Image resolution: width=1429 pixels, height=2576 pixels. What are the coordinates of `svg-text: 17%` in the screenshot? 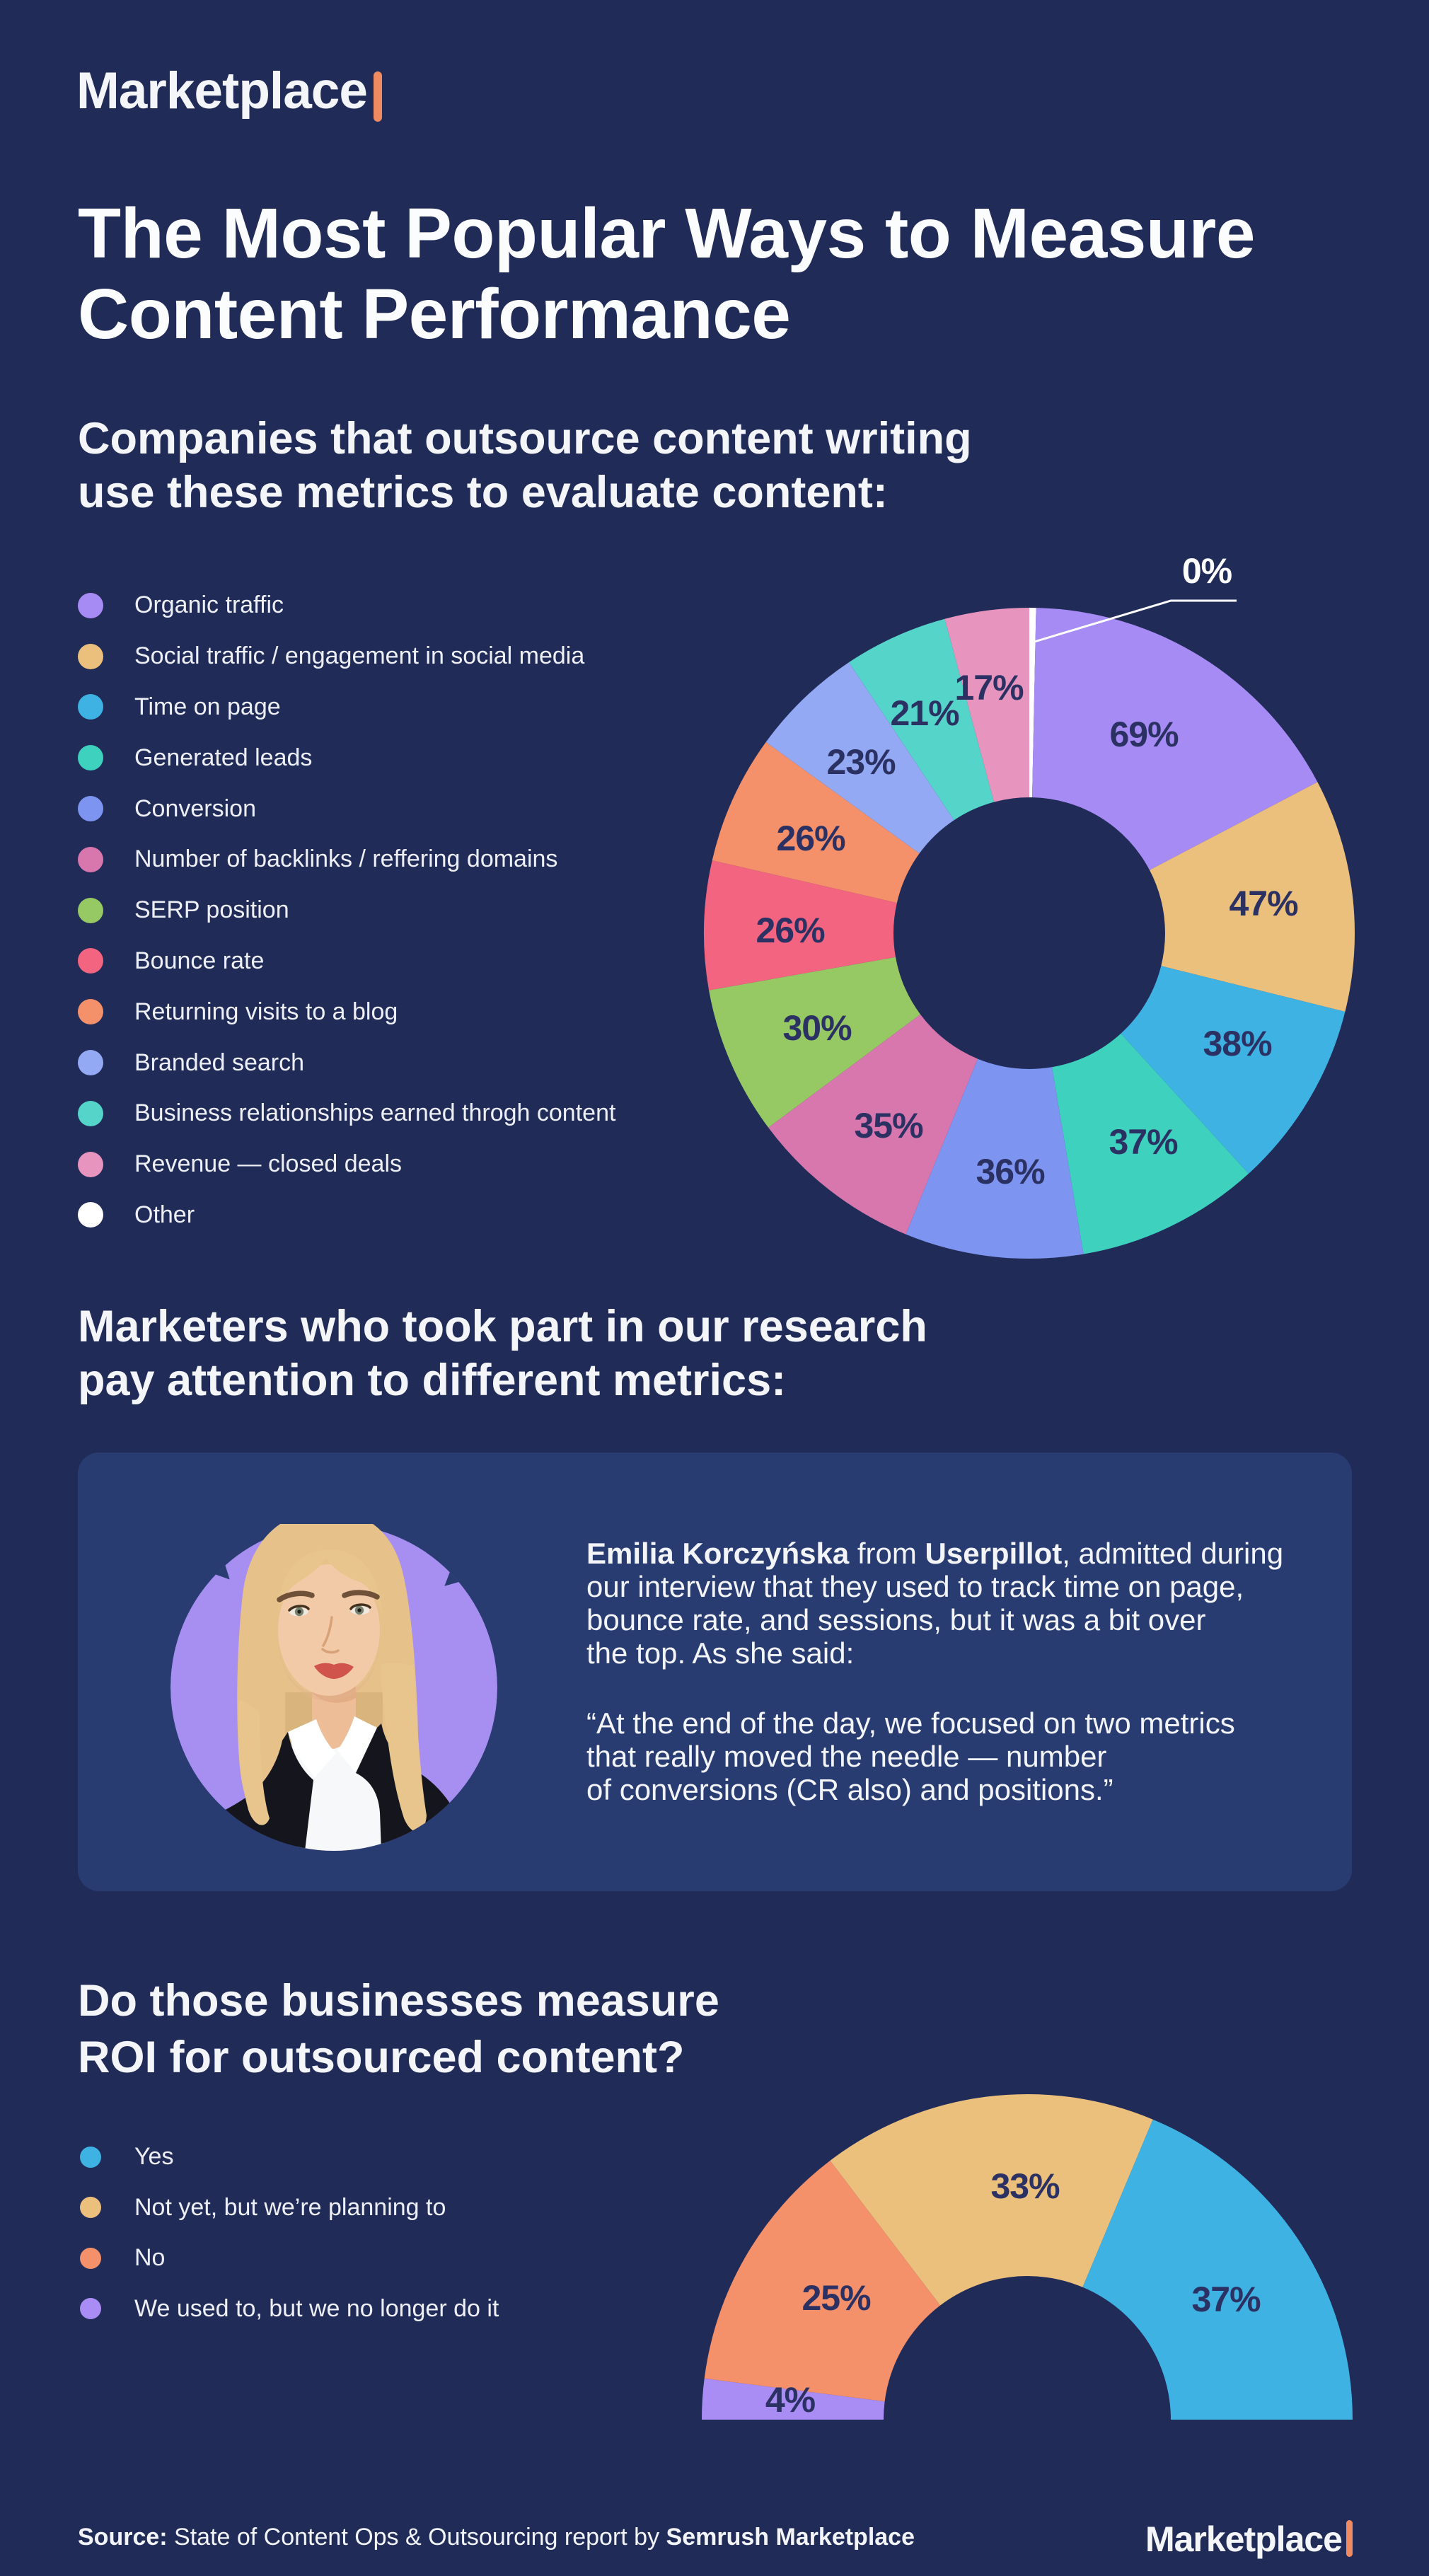 It's located at (989, 687).